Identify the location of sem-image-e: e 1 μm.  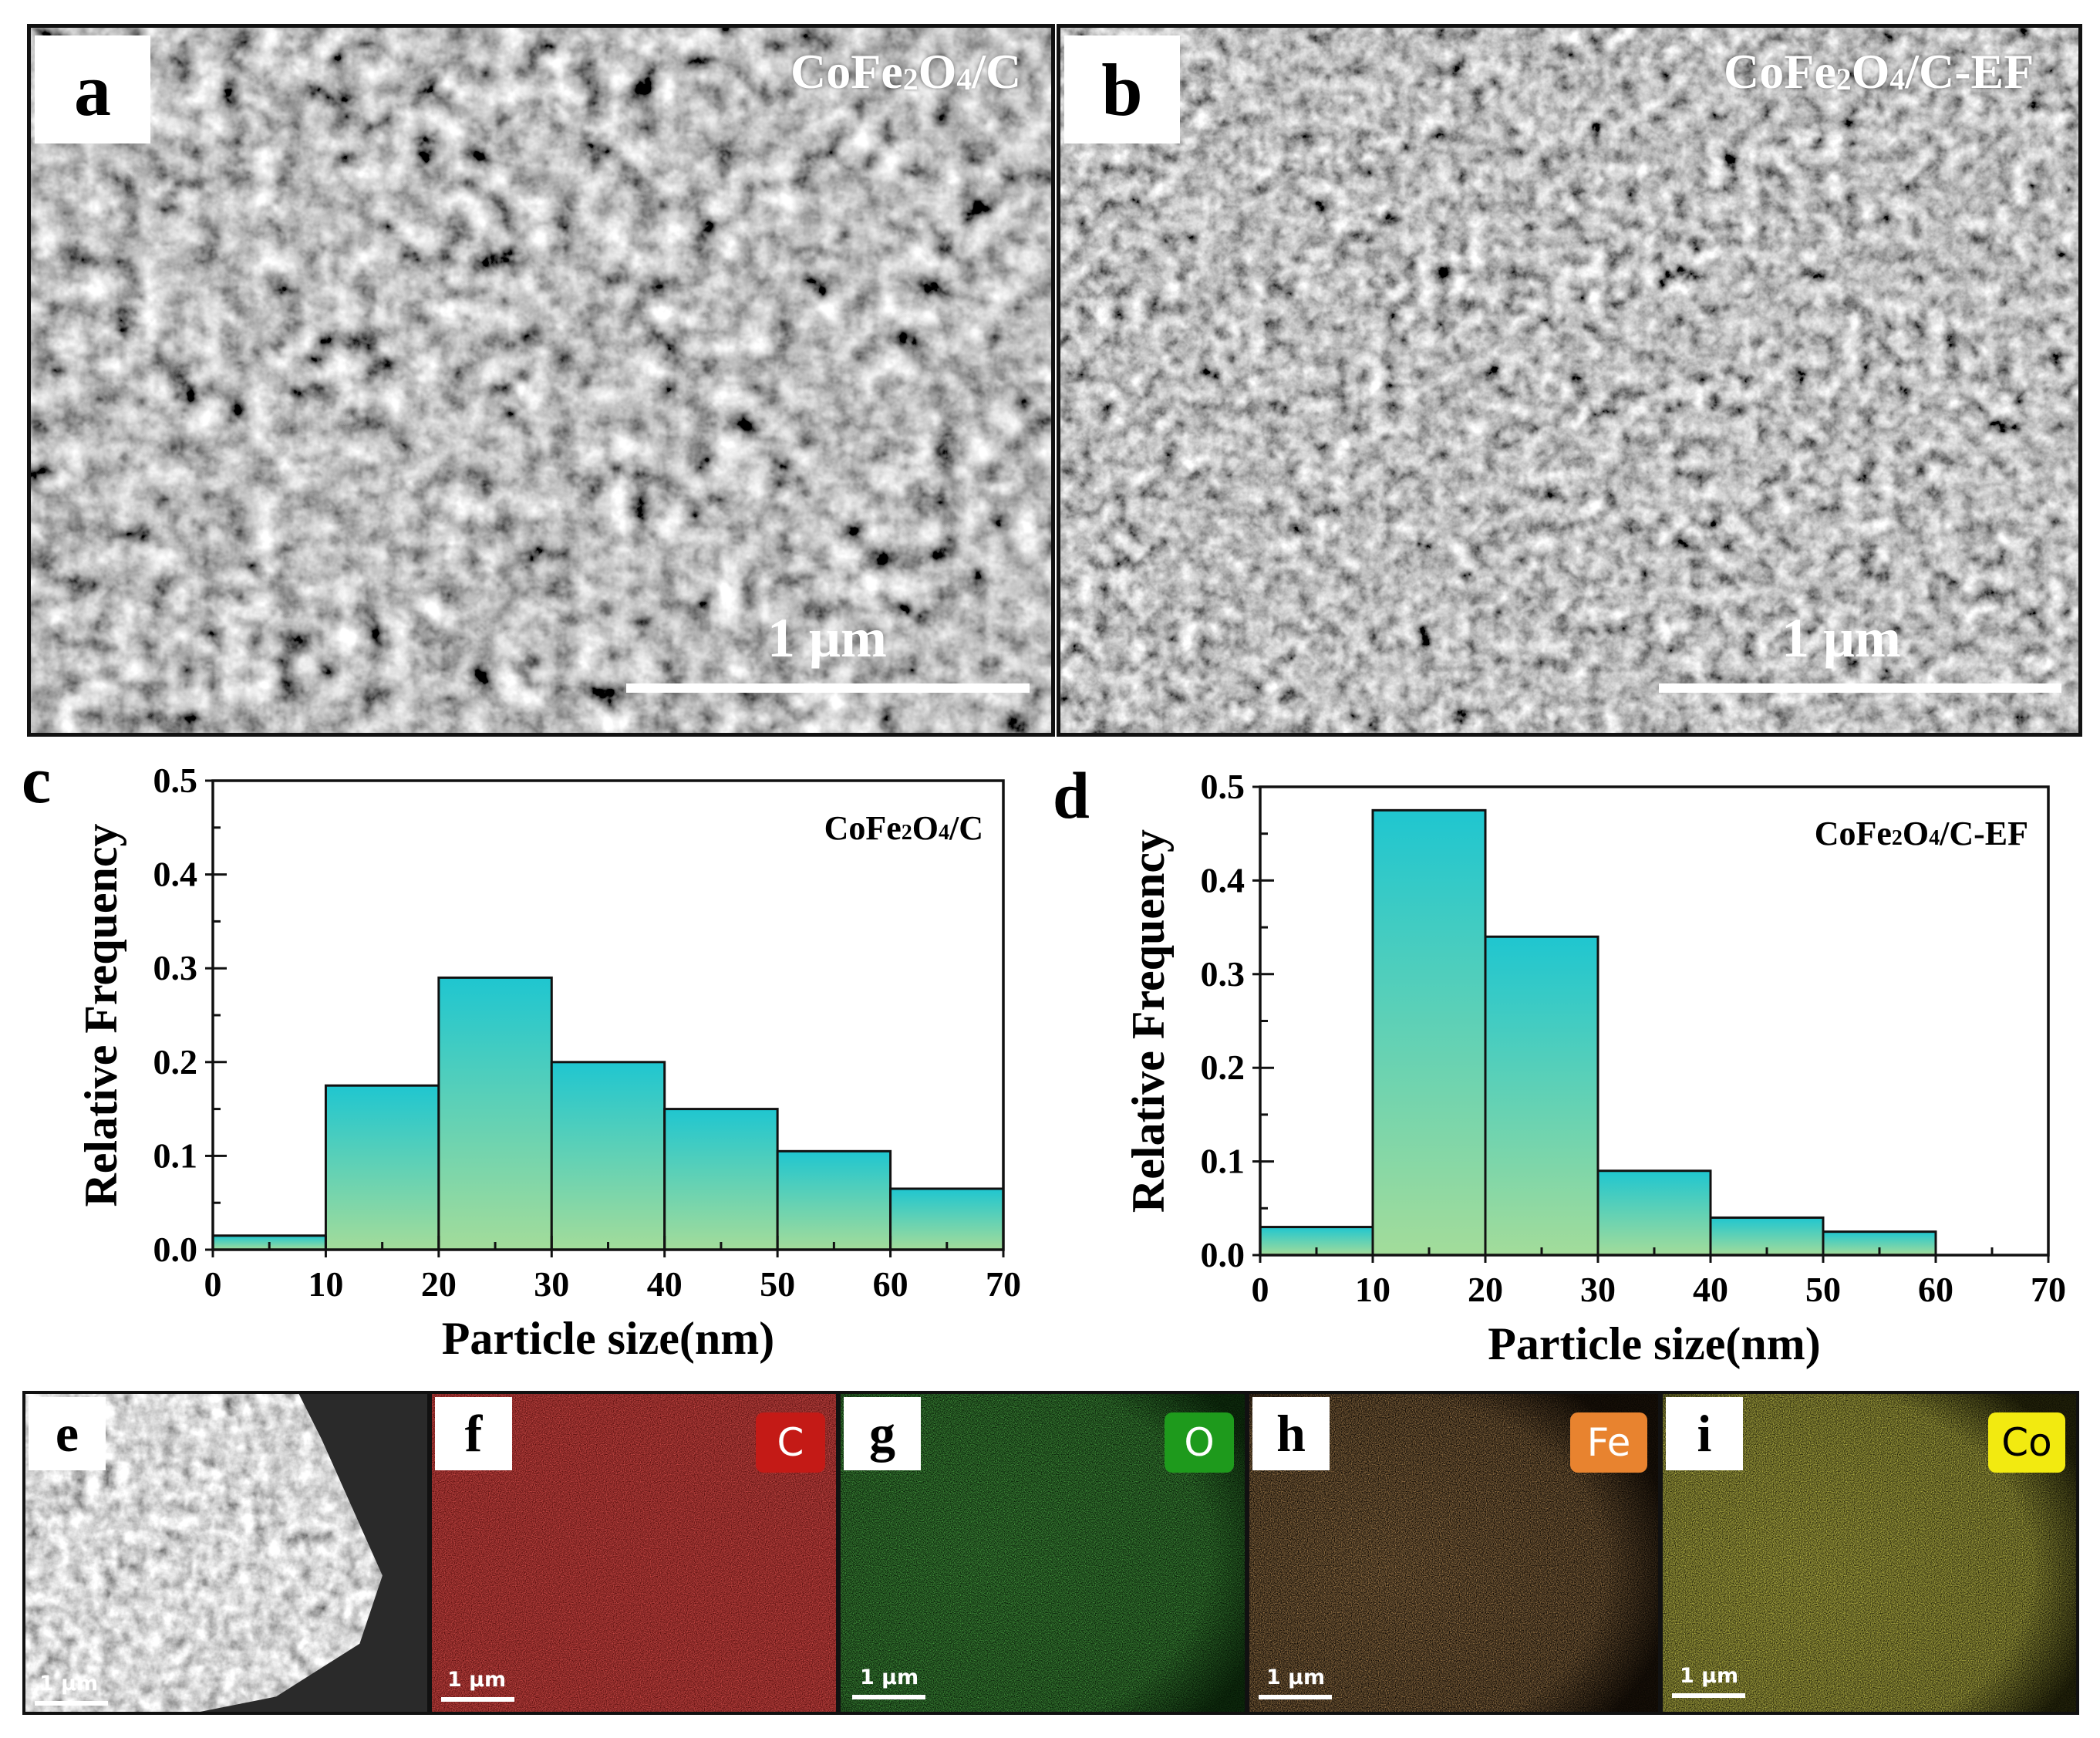
(226, 1553).